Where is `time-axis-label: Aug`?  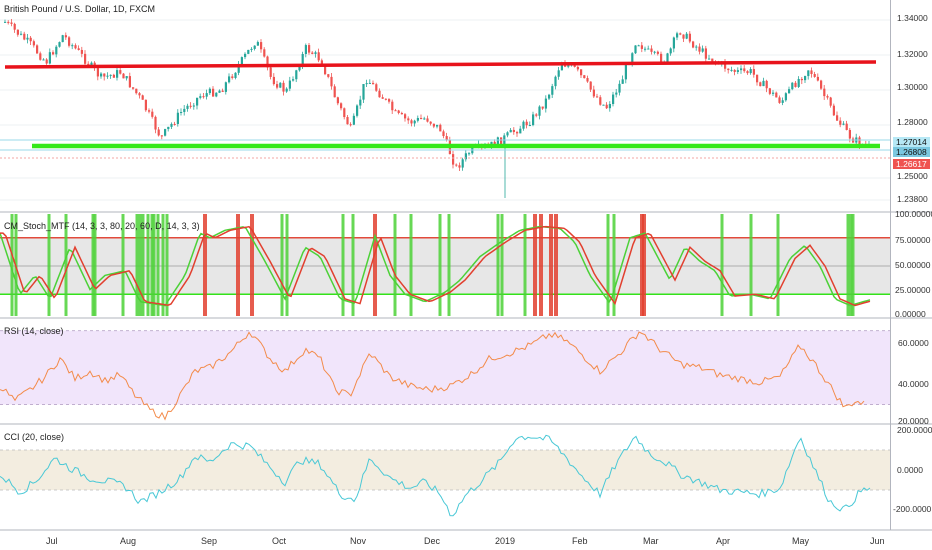 time-axis-label: Aug is located at coordinates (128, 541).